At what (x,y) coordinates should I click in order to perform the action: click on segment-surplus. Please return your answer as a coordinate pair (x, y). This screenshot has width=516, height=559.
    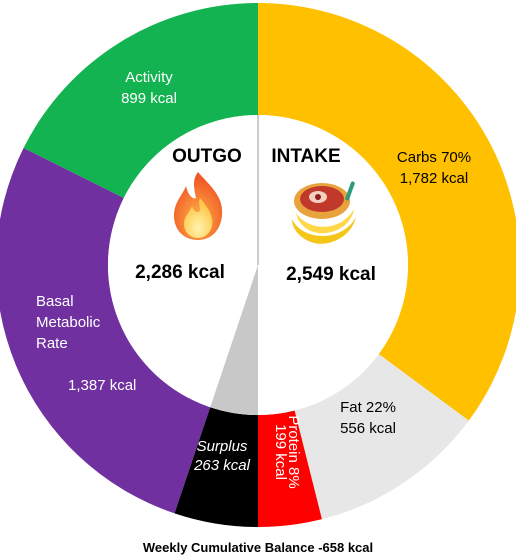
    Looking at the image, I should click on (216, 467).